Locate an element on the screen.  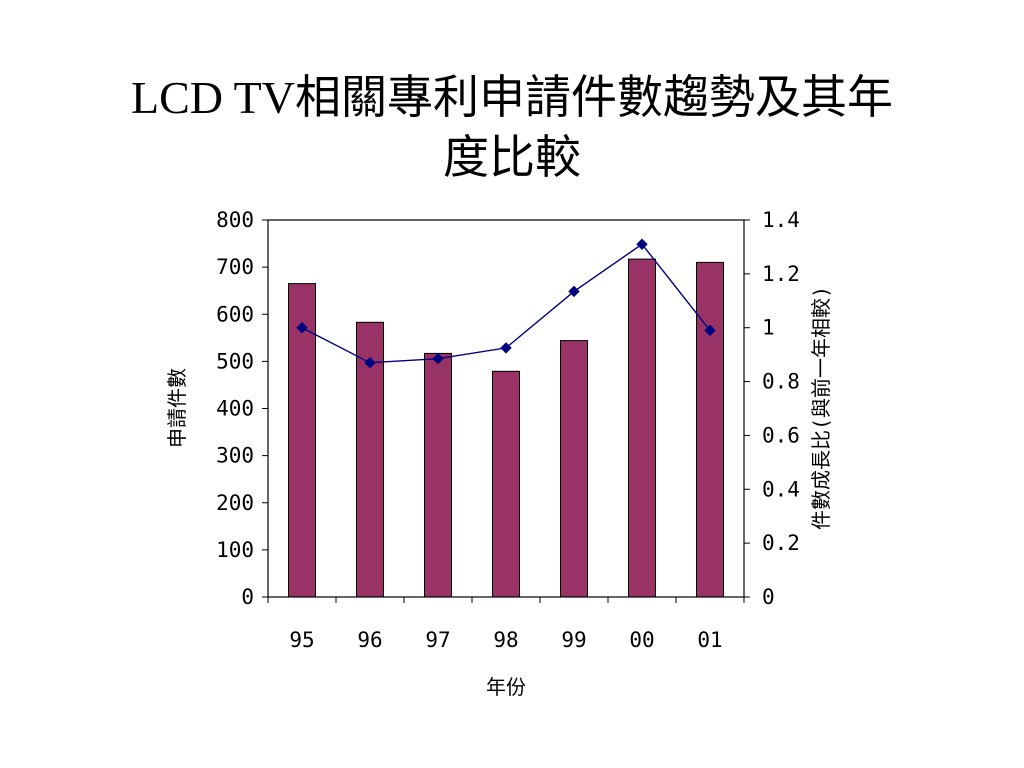
x-axis-title: 年份 is located at coordinates (506, 687).